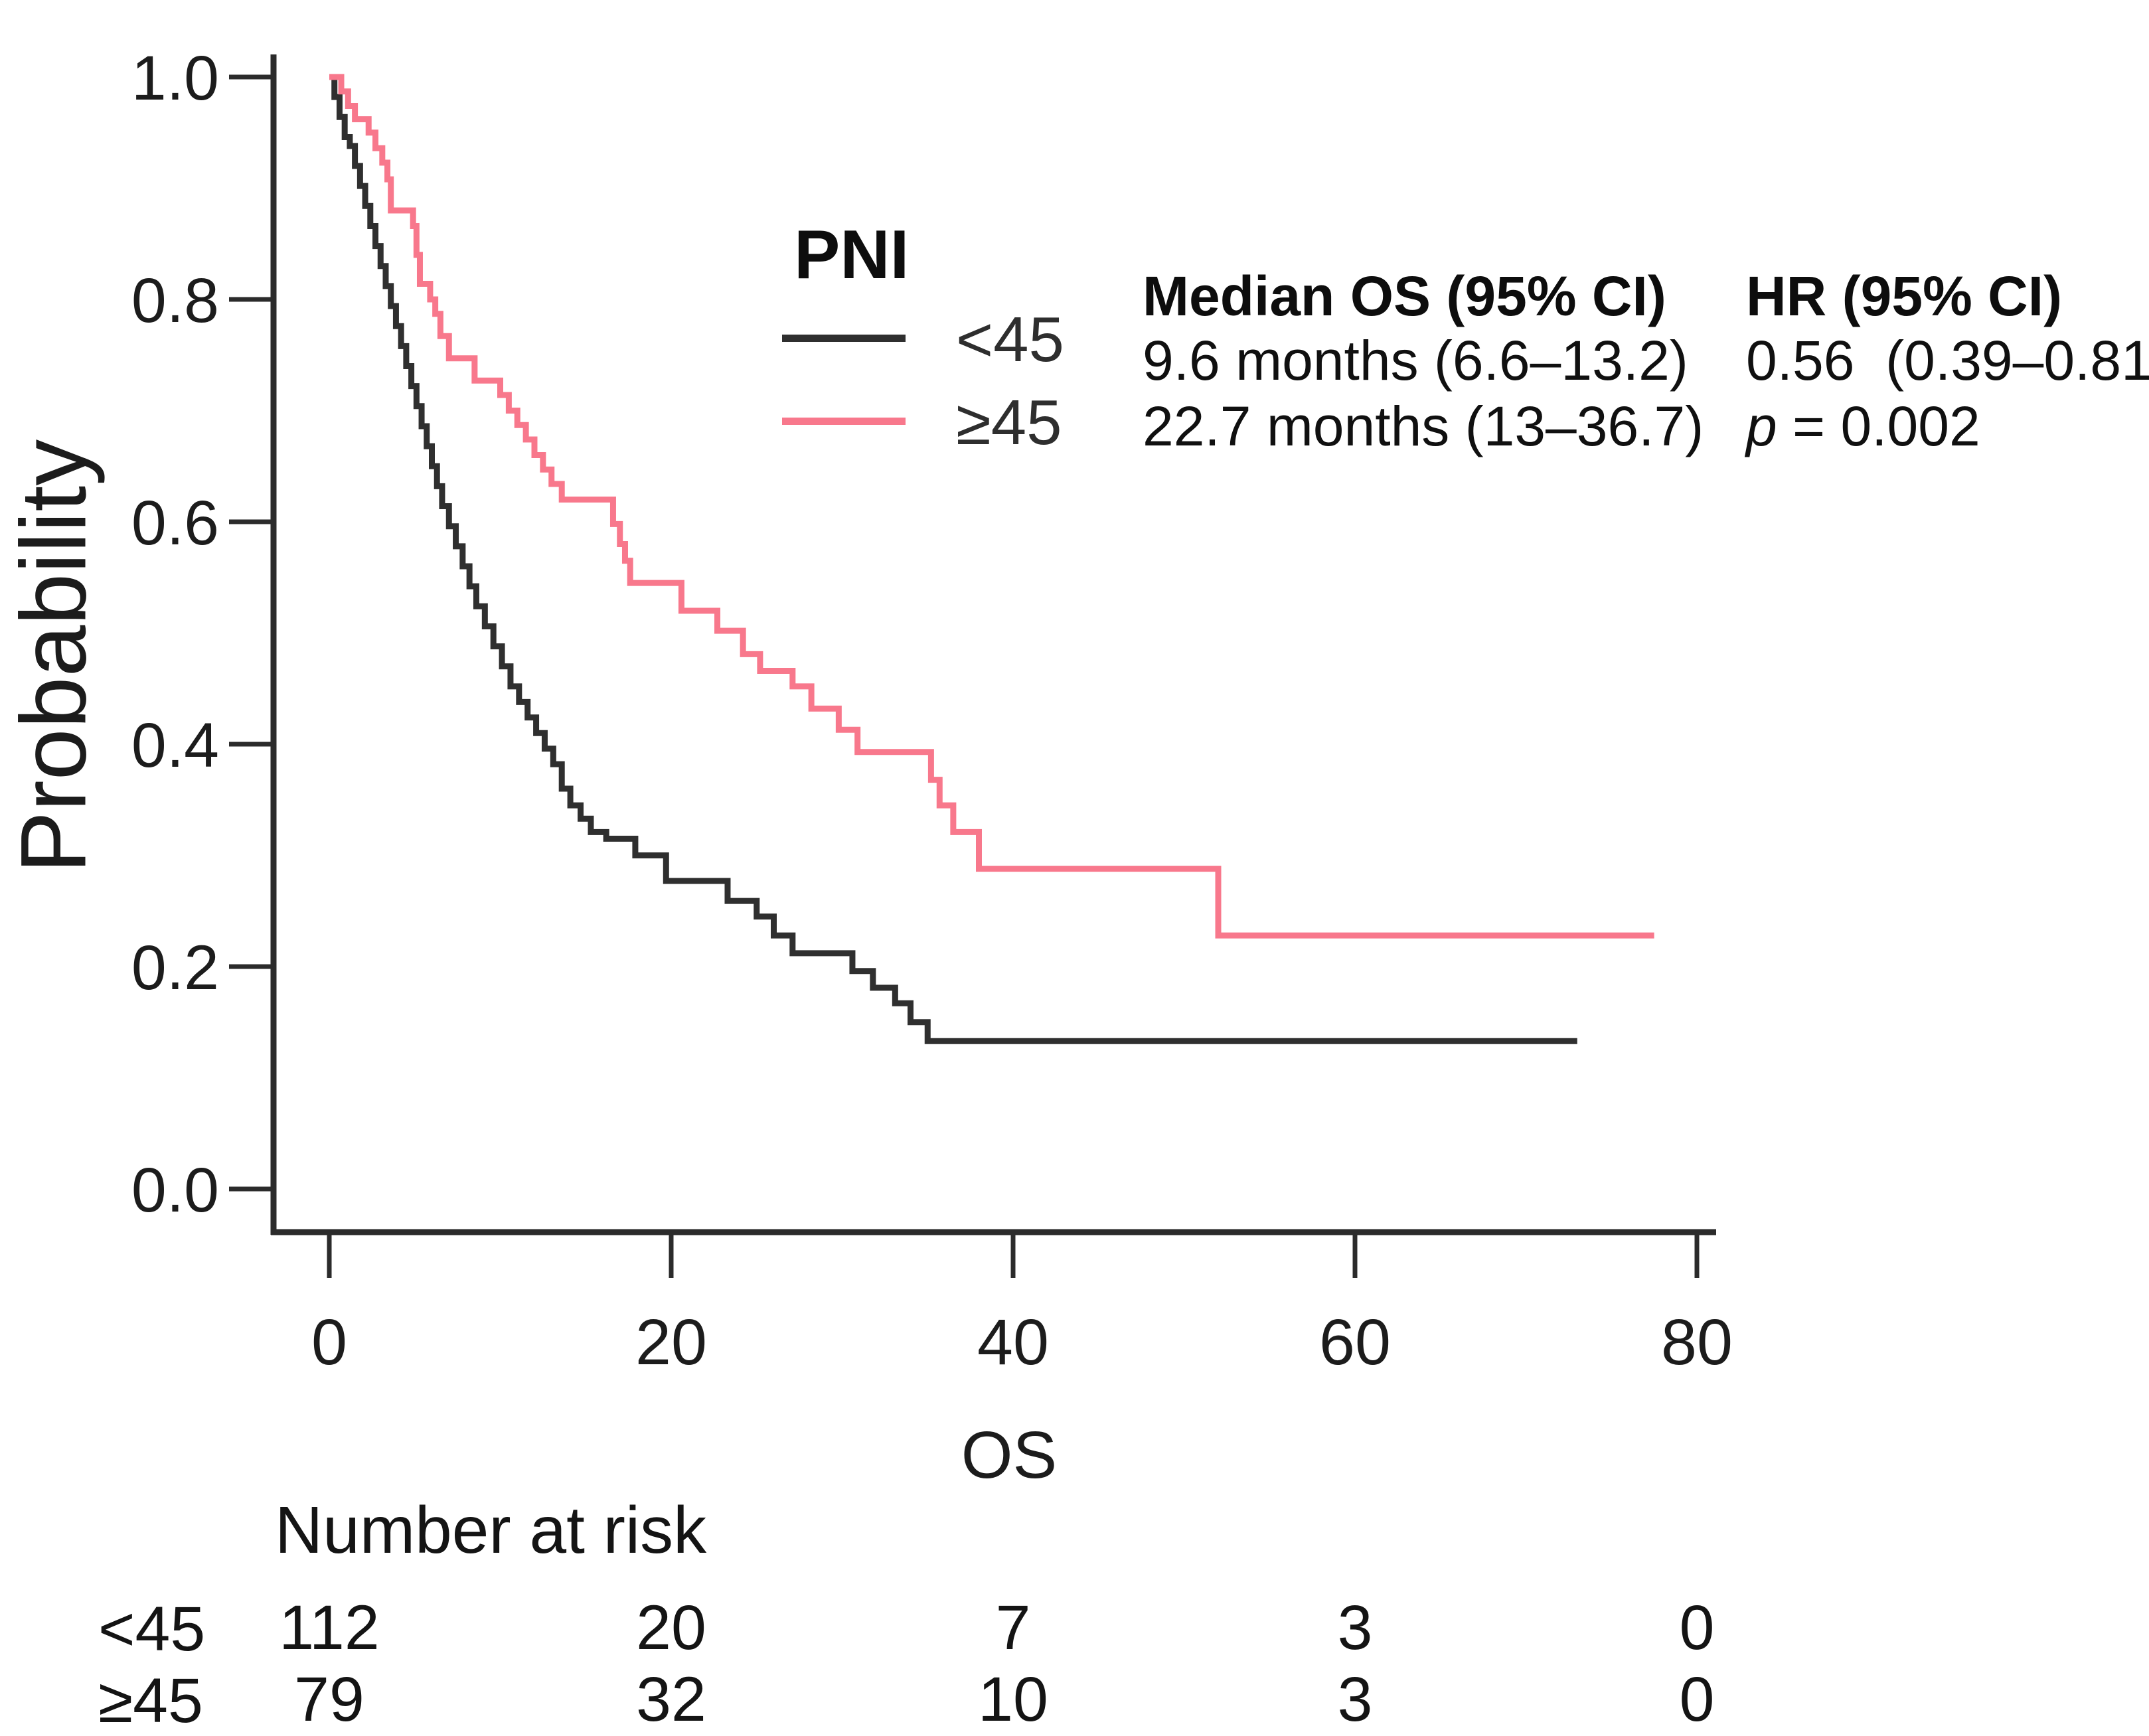 The height and width of the screenshot is (1736, 2149). Describe the element at coordinates (1697, 1342) in the screenshot. I see `x-tick-label: 80` at that location.